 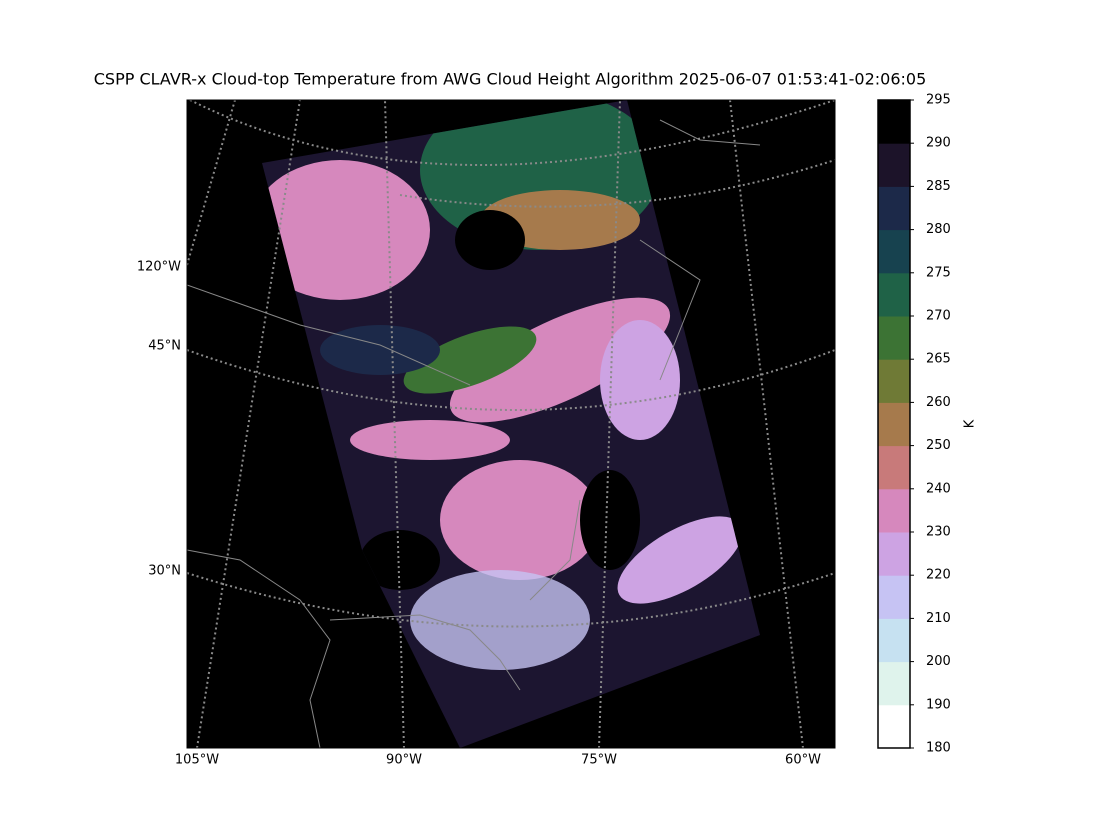 I want to click on colorbar-tick-label: 260, so click(x=938, y=402).